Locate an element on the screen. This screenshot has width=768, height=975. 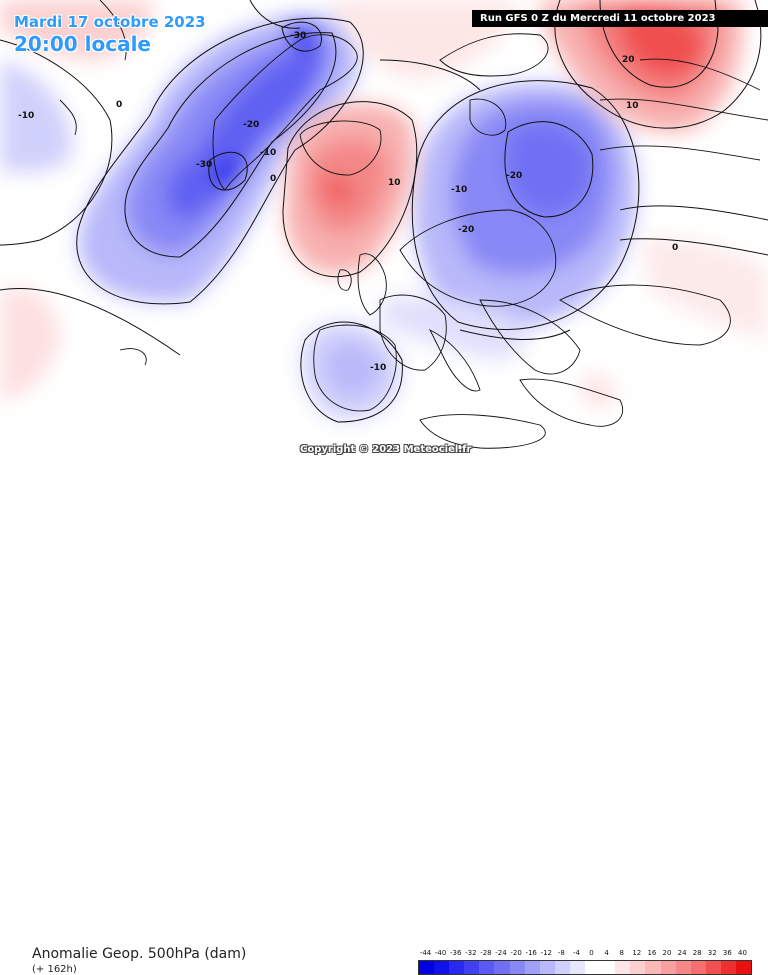
valid-date-label: Mardi 17 octobre 2023 is located at coordinates (110, 22).